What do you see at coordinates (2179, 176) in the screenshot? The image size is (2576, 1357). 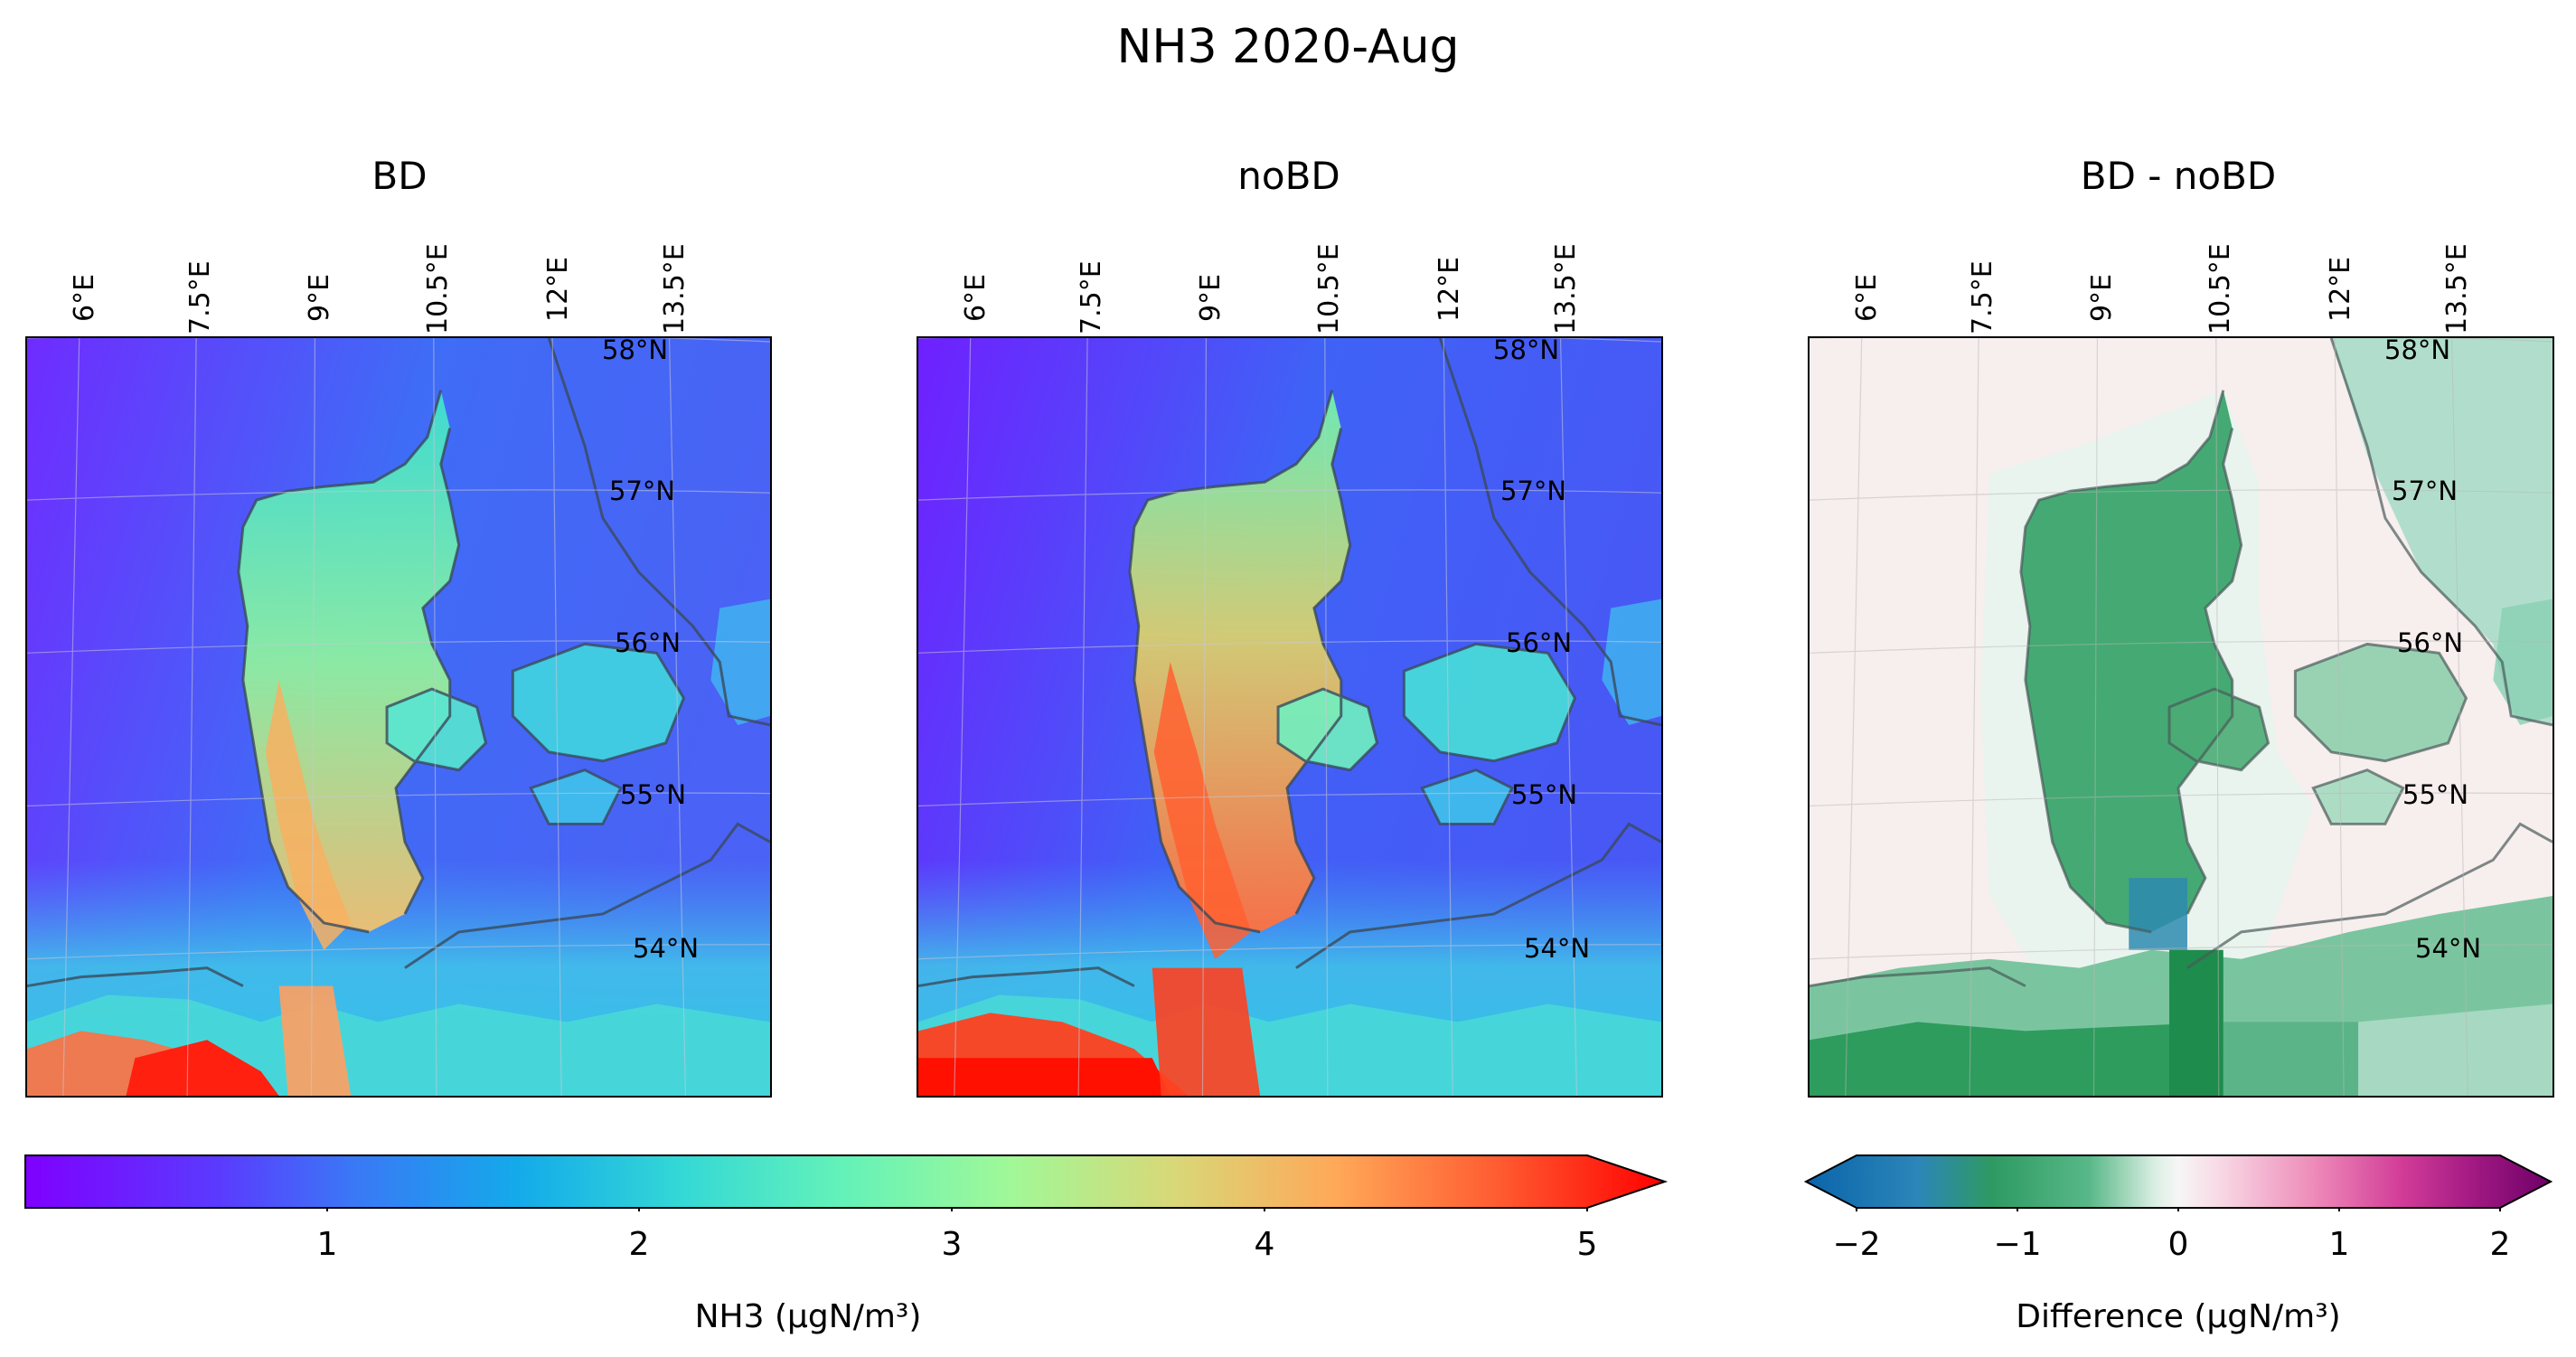 I see `panel-title-diff: BD - noBD` at bounding box center [2179, 176].